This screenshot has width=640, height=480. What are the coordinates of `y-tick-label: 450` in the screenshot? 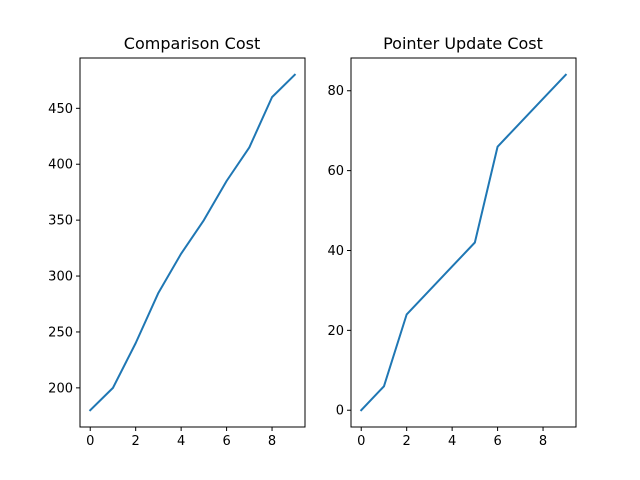 It's located at (60, 109).